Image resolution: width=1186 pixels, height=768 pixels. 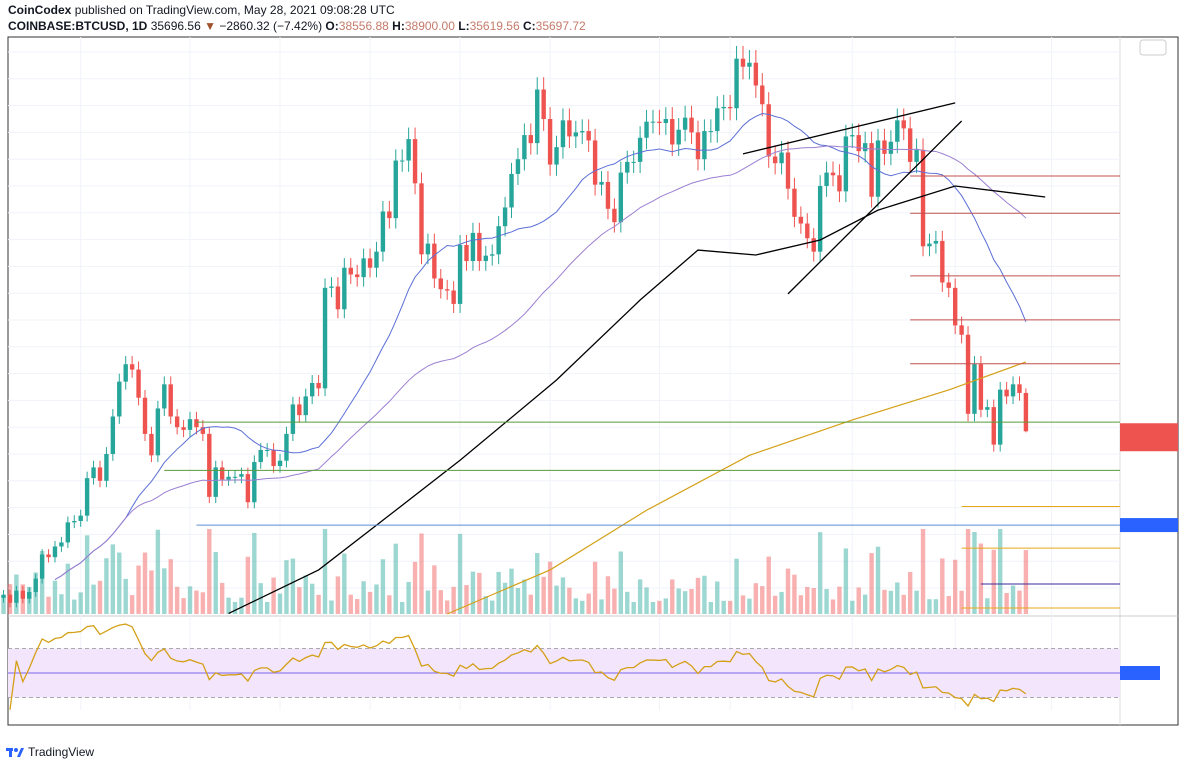 I want to click on last-price-tag, so click(x=1149, y=437).